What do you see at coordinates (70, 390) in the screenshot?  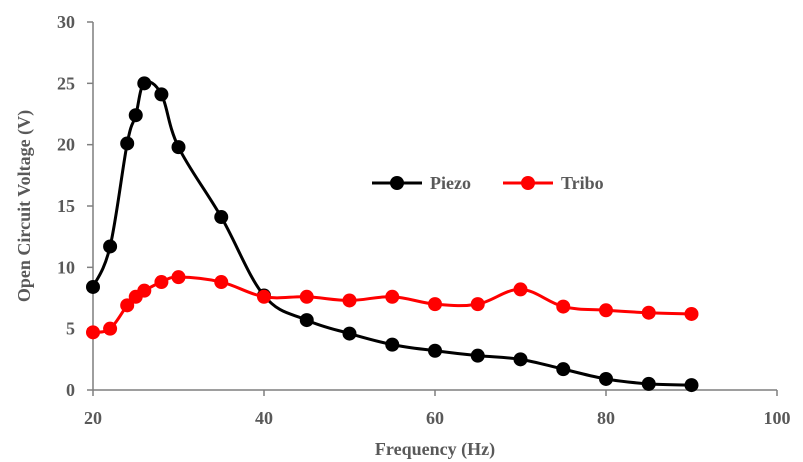 I see `y-tick-label: 0` at bounding box center [70, 390].